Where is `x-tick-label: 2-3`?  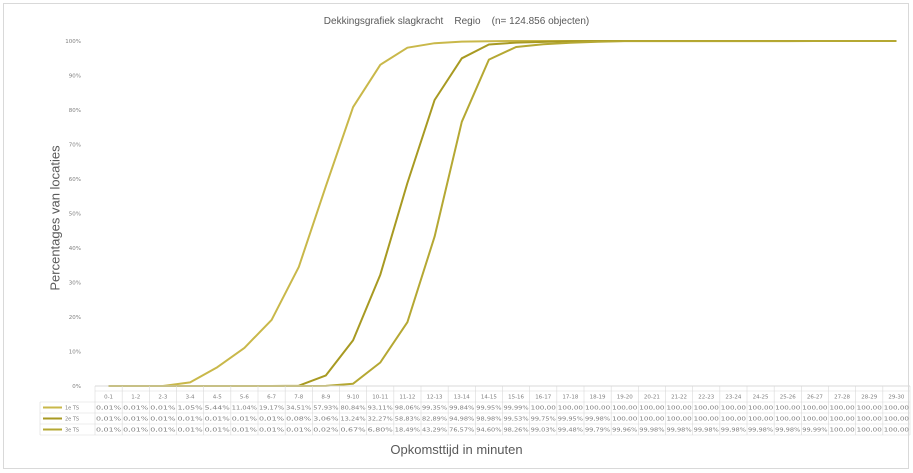
x-tick-label: 2-3 is located at coordinates (162, 398).